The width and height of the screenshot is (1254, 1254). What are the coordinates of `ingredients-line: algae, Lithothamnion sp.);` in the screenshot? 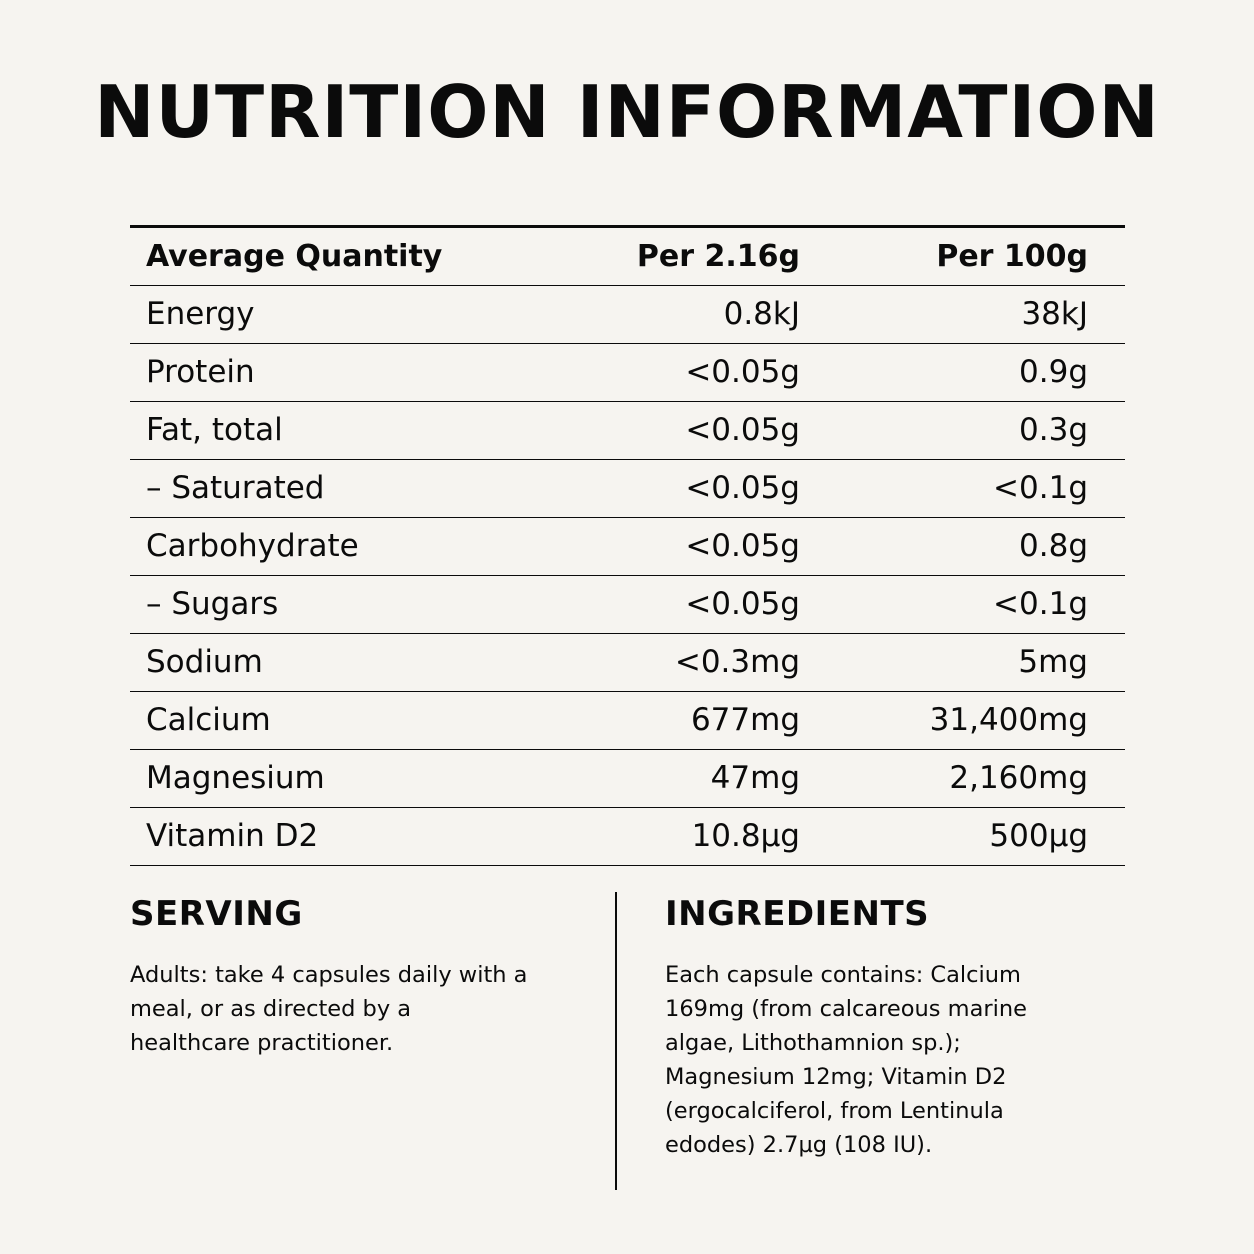 It's located at (813, 1043).